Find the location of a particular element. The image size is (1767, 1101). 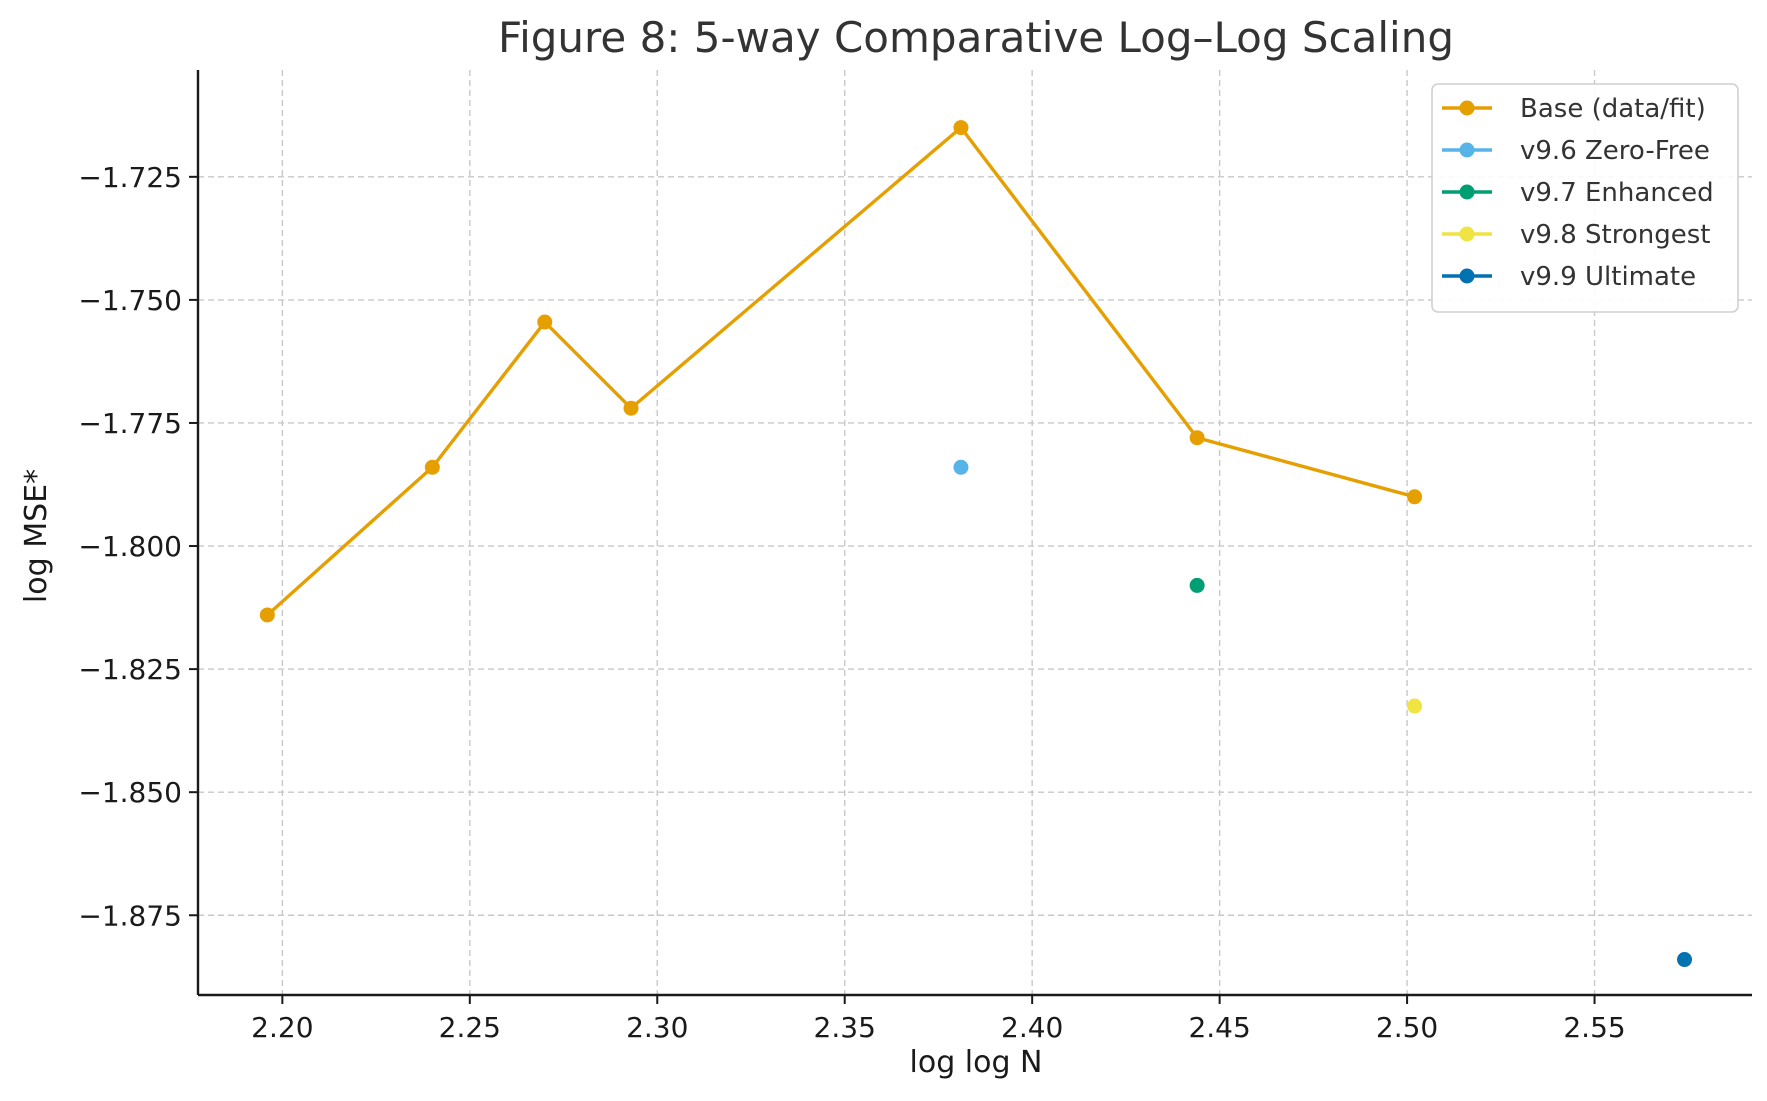

x-tick-label: 2.20 is located at coordinates (282, 1027).